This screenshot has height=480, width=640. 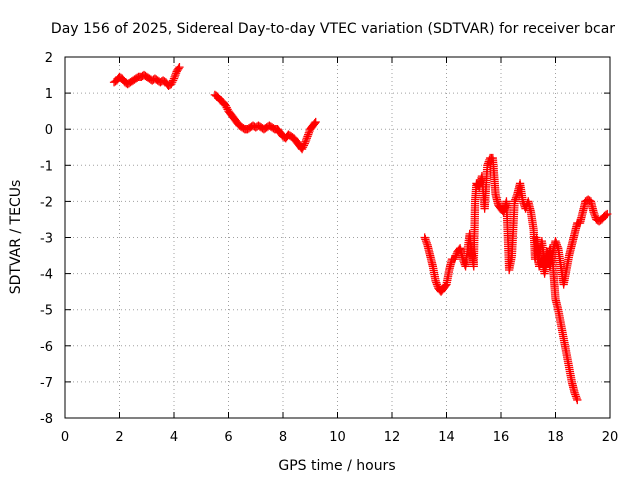 What do you see at coordinates (46, 311) in the screenshot?
I see `y-tick-label: -5` at bounding box center [46, 311].